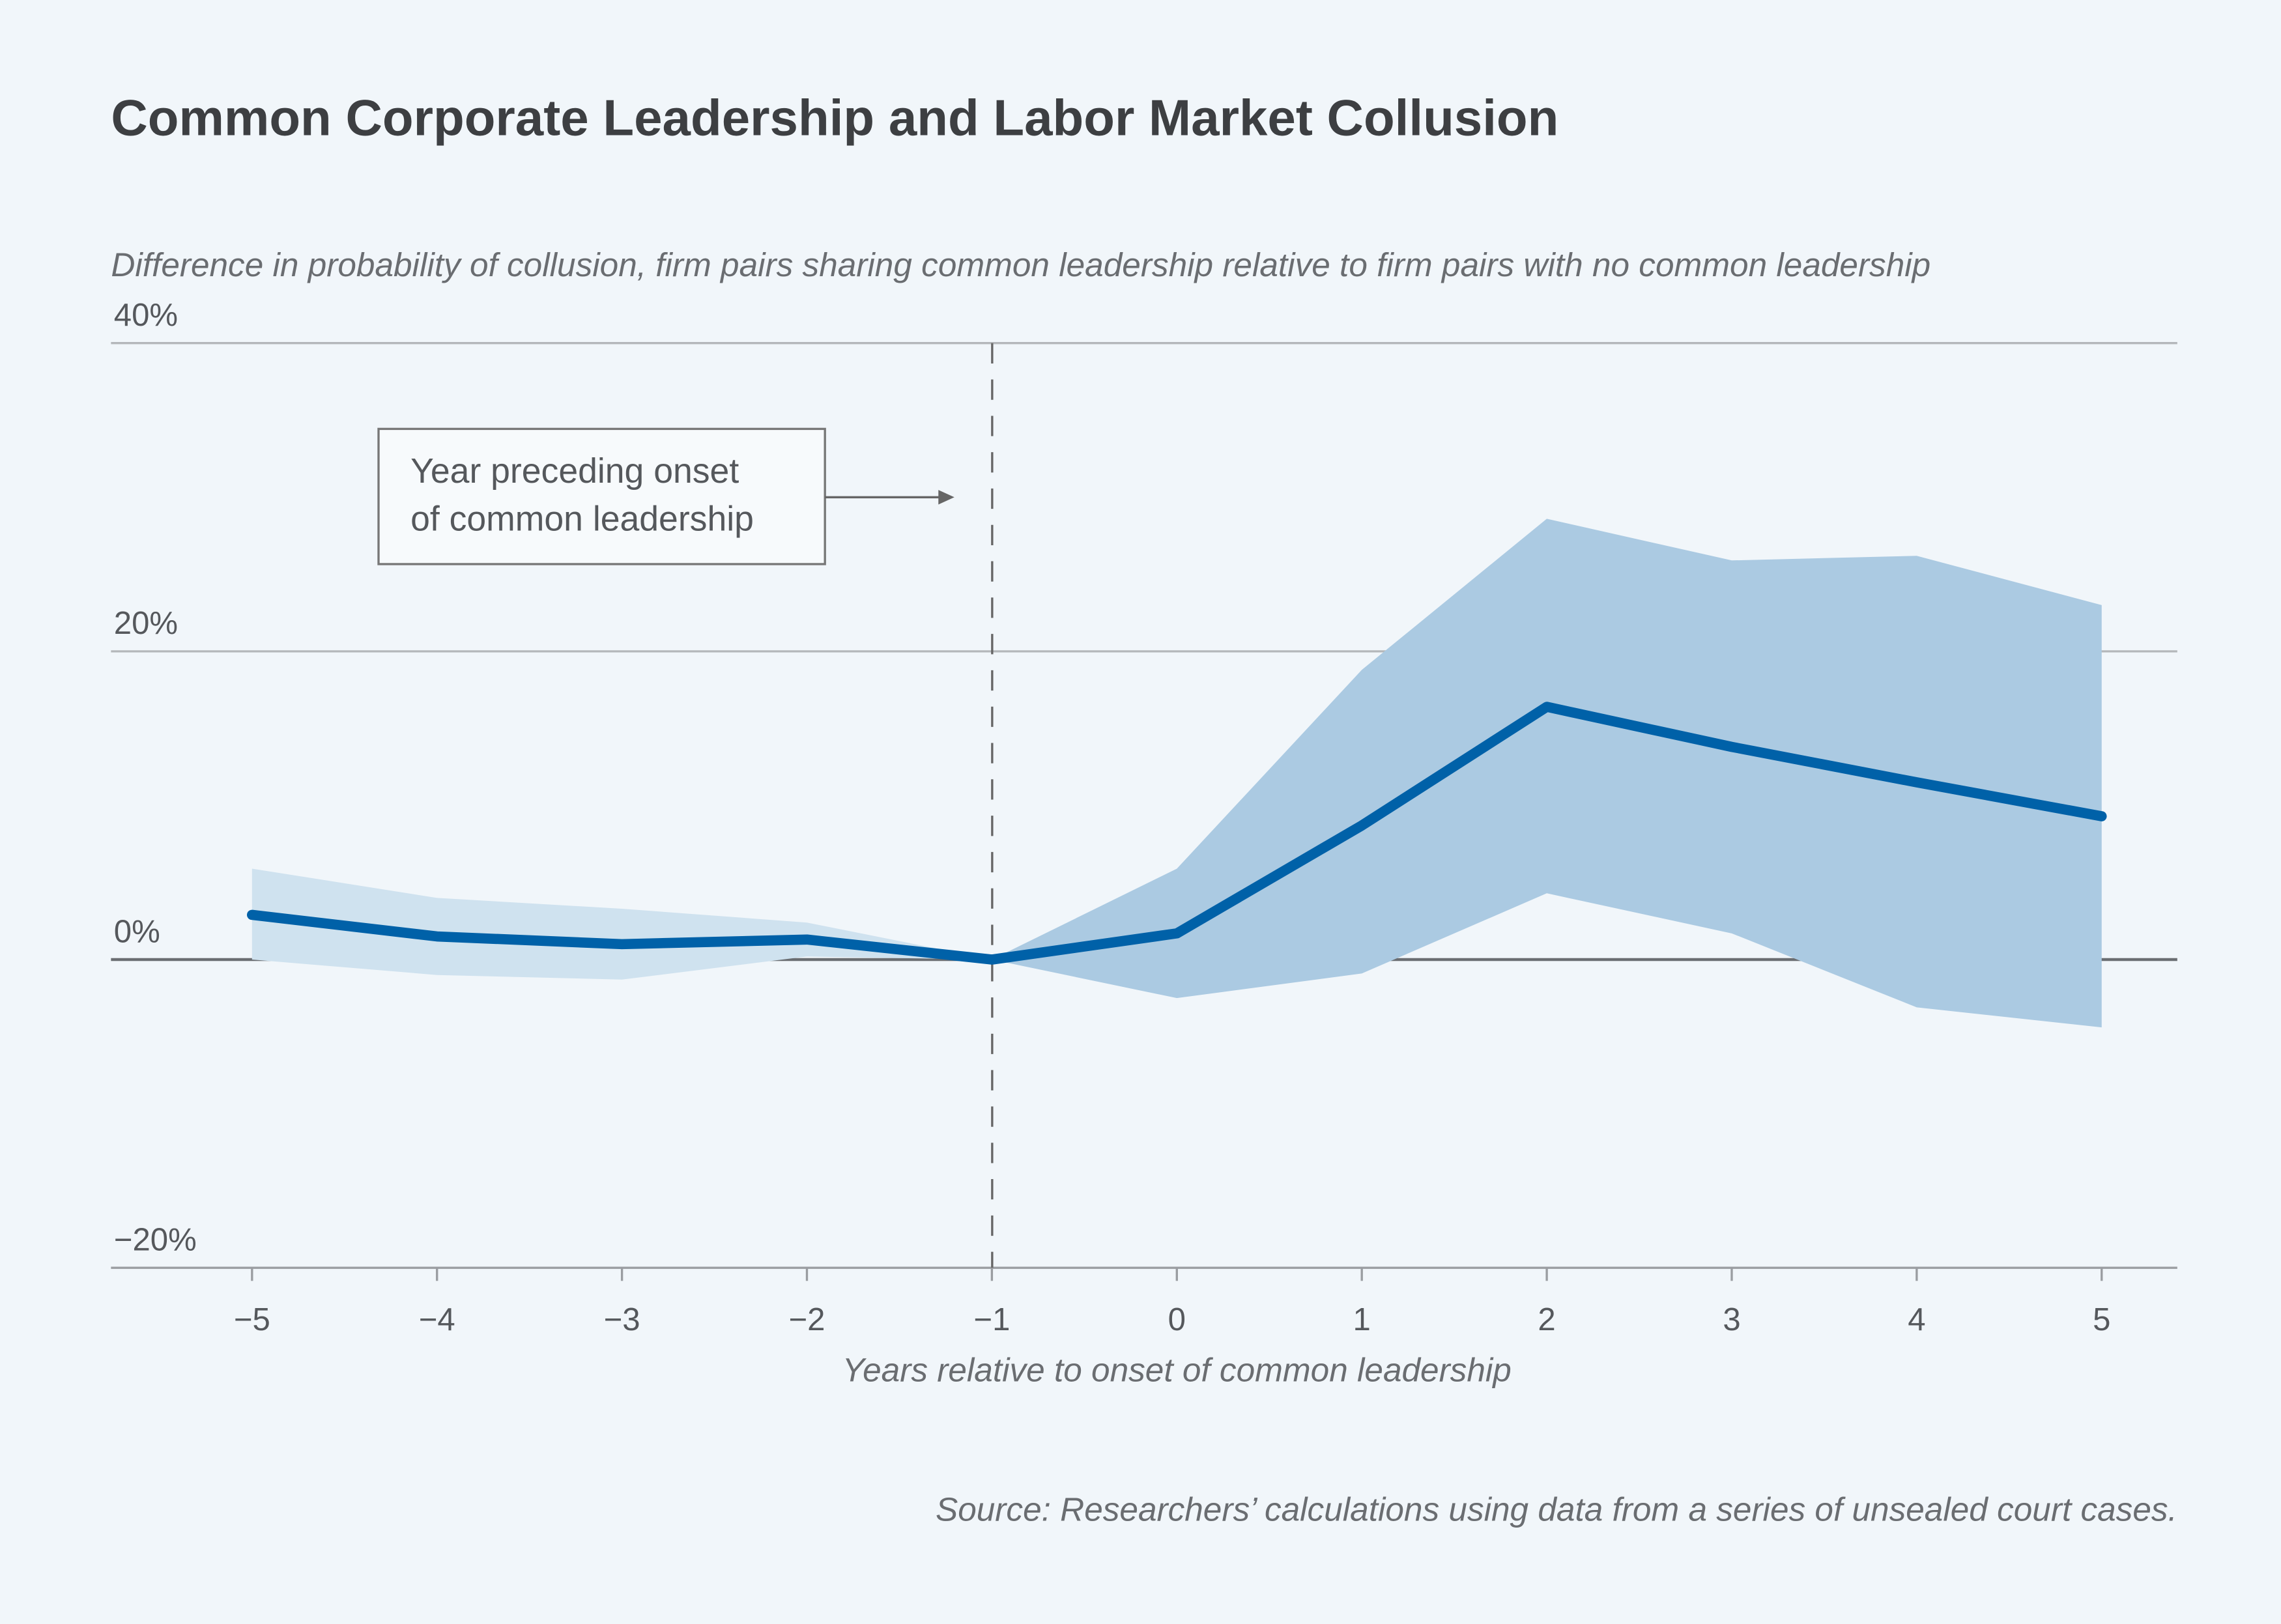 Image resolution: width=2281 pixels, height=1624 pixels. Describe the element at coordinates (807, 1319) in the screenshot. I see `x-tick-label: −2` at that location.